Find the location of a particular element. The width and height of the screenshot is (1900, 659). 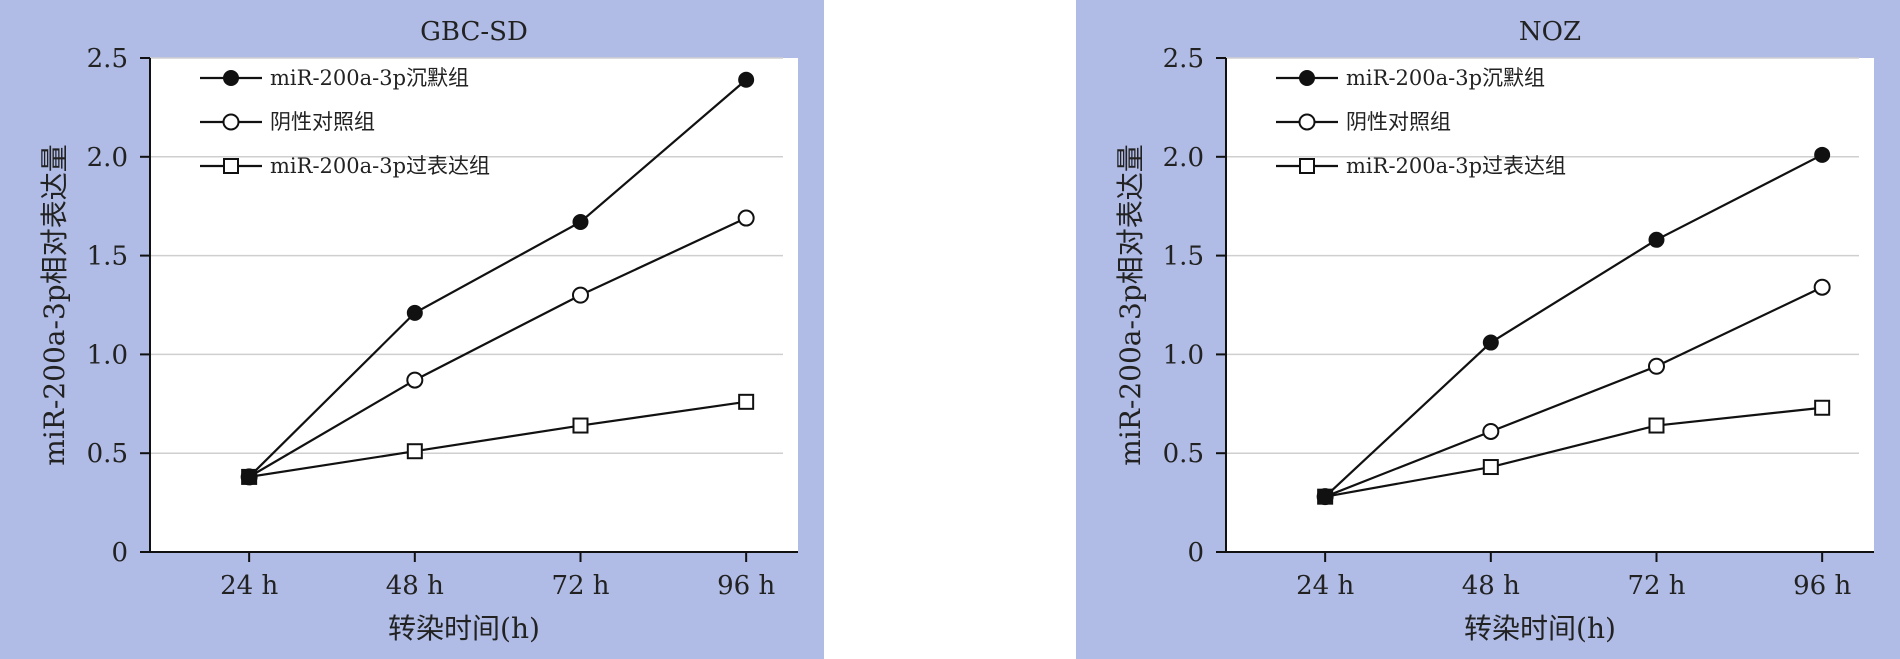

chart-title: GBC-SD is located at coordinates (474, 32).